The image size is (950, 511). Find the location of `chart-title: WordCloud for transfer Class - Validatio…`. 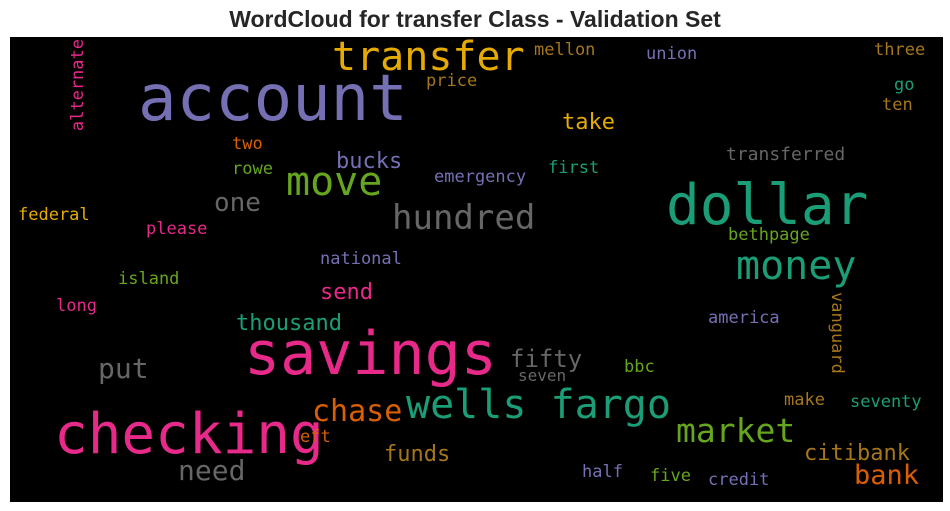

chart-title: WordCloud for transfer Class - Validatio… is located at coordinates (475, 19).